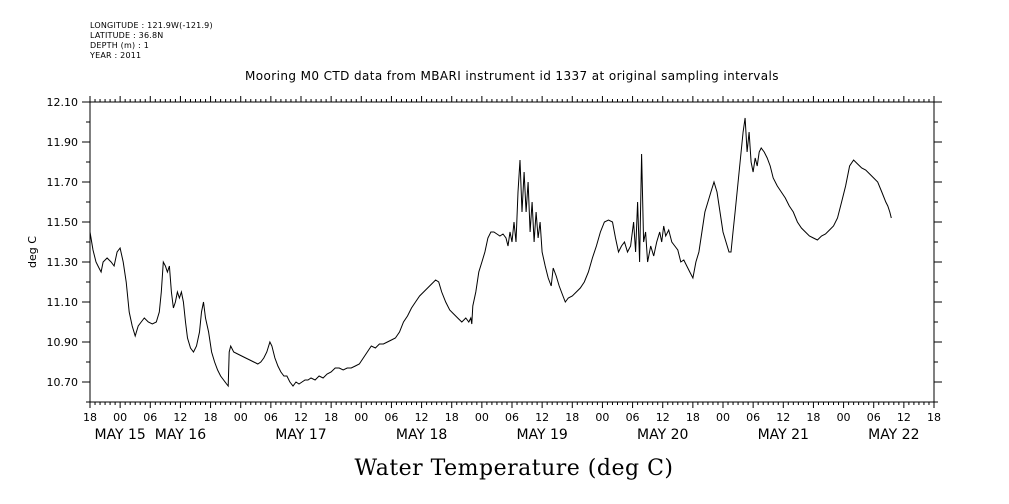 This screenshot has width=1009, height=504. I want to click on year-label: YEAR : 2011, so click(116, 55).